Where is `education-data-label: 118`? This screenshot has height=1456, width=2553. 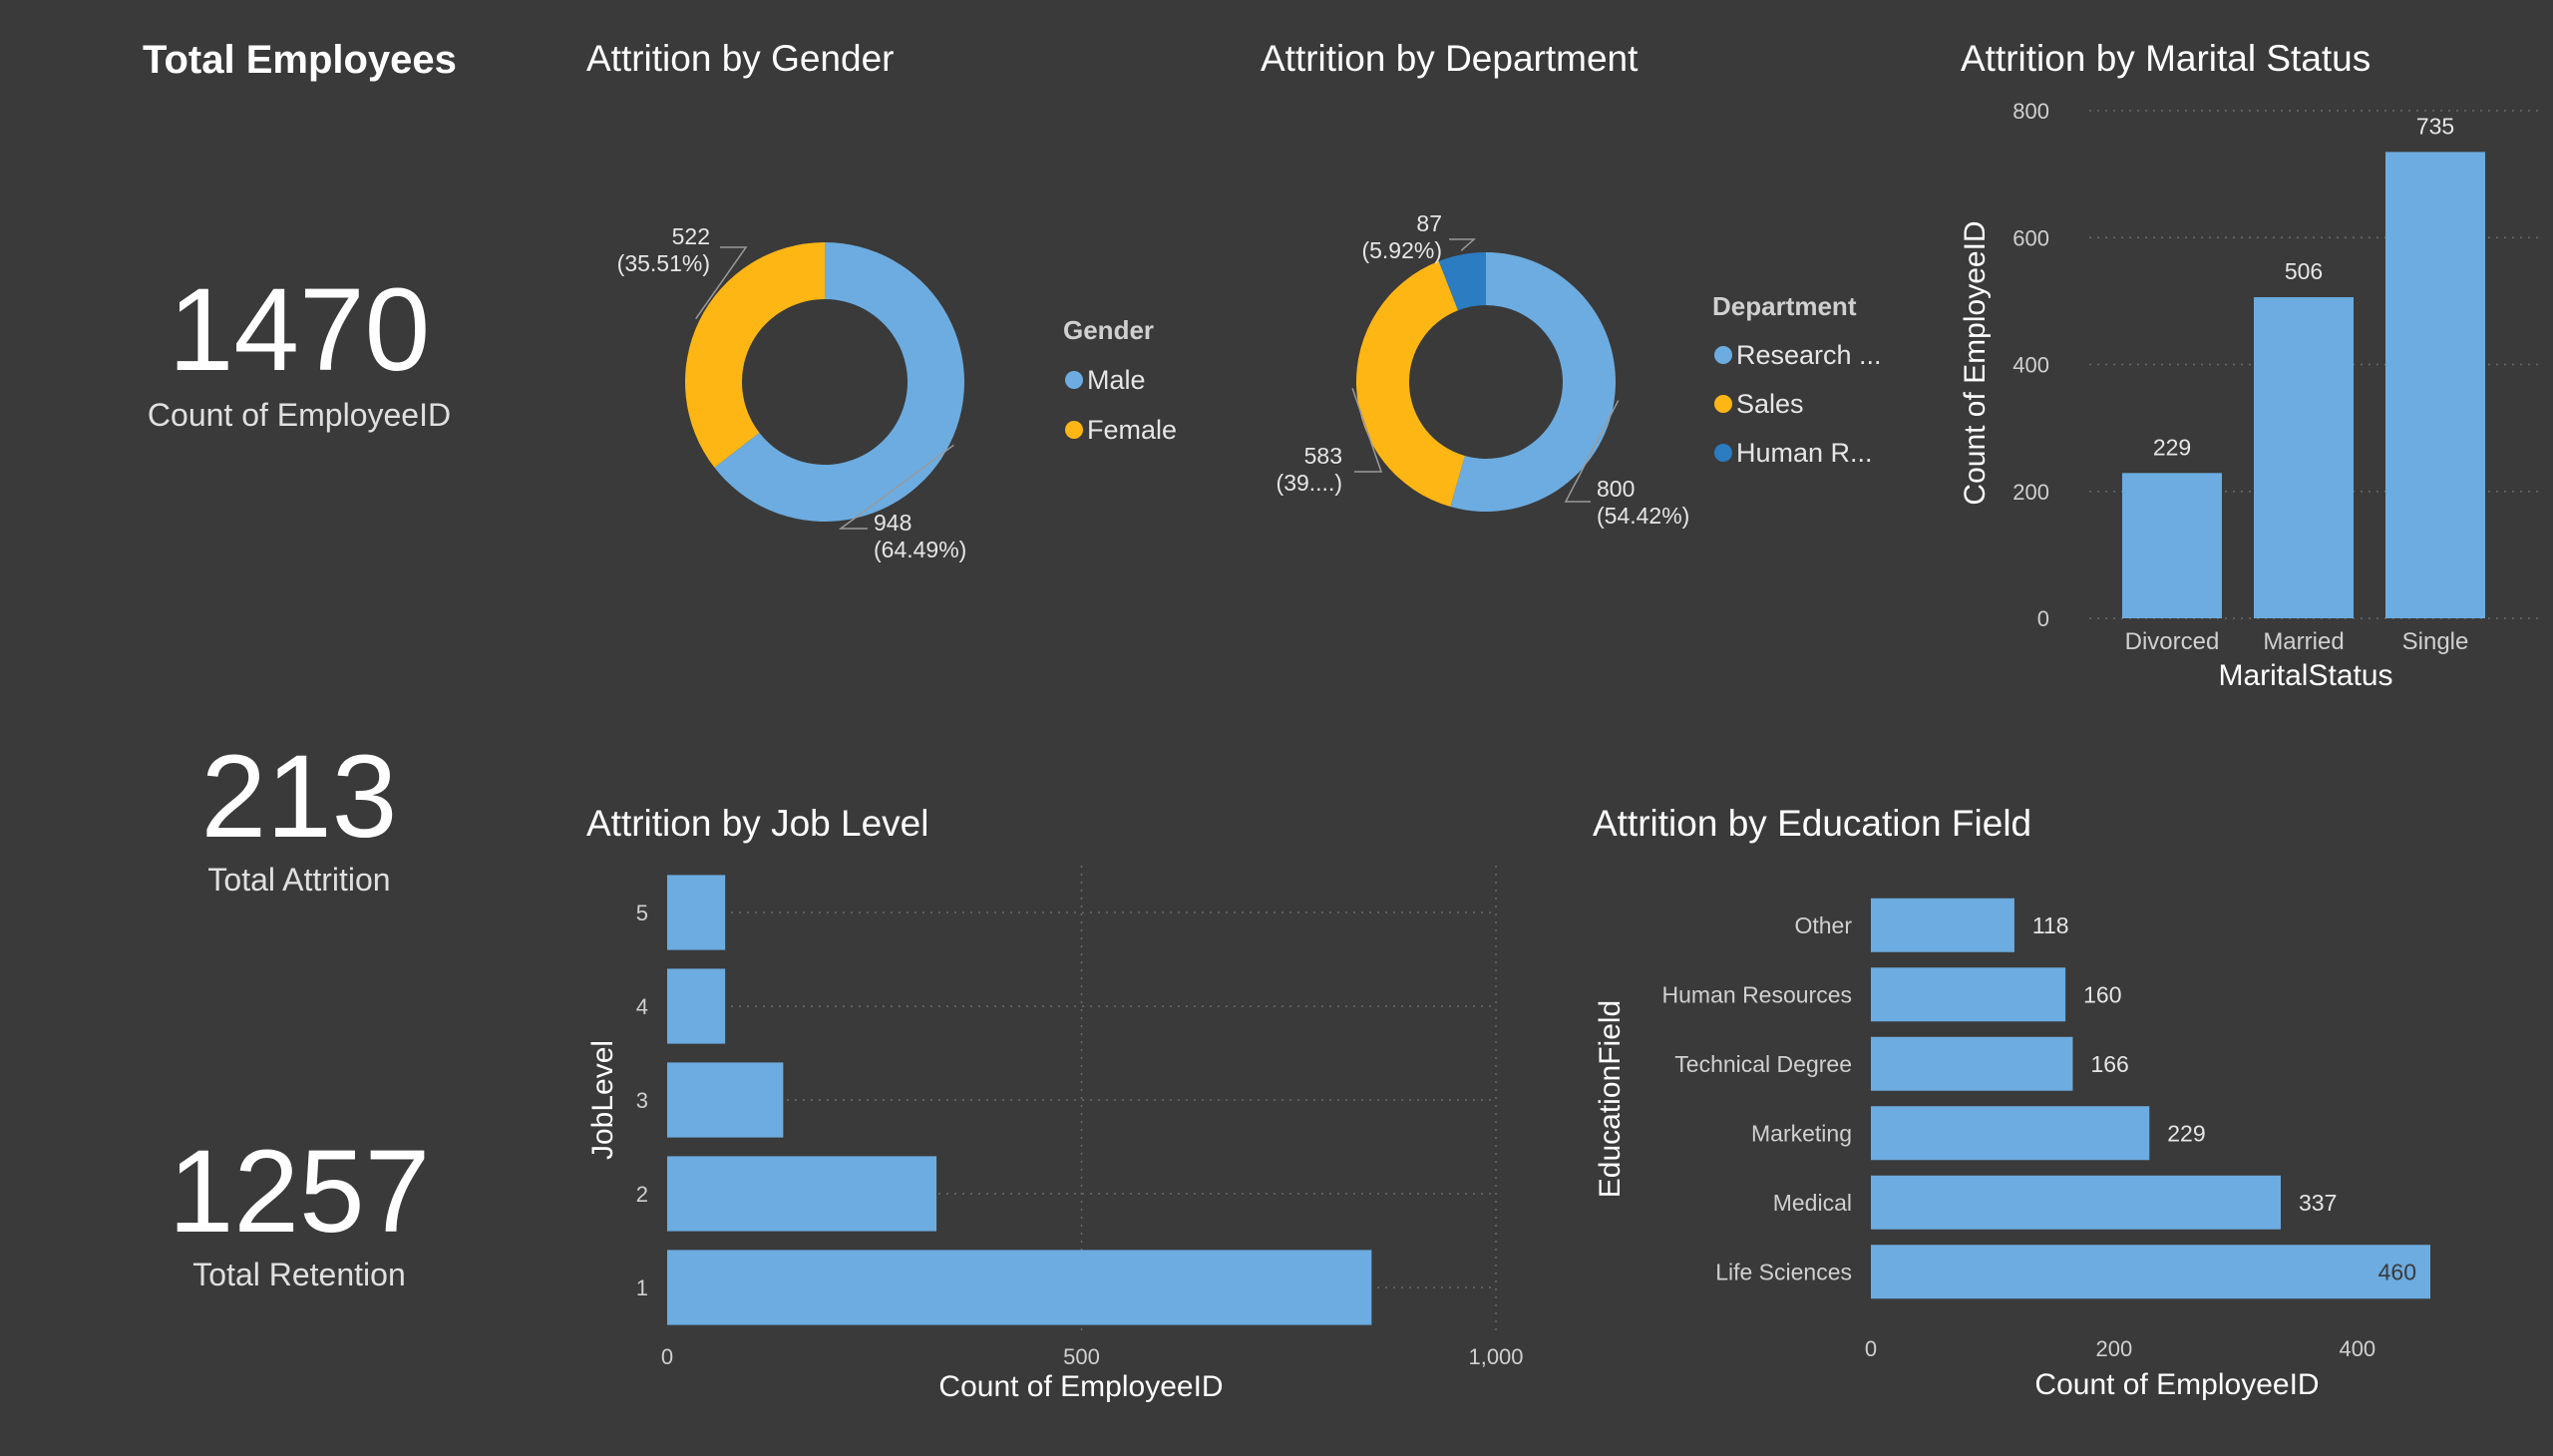 education-data-label: 118 is located at coordinates (2051, 925).